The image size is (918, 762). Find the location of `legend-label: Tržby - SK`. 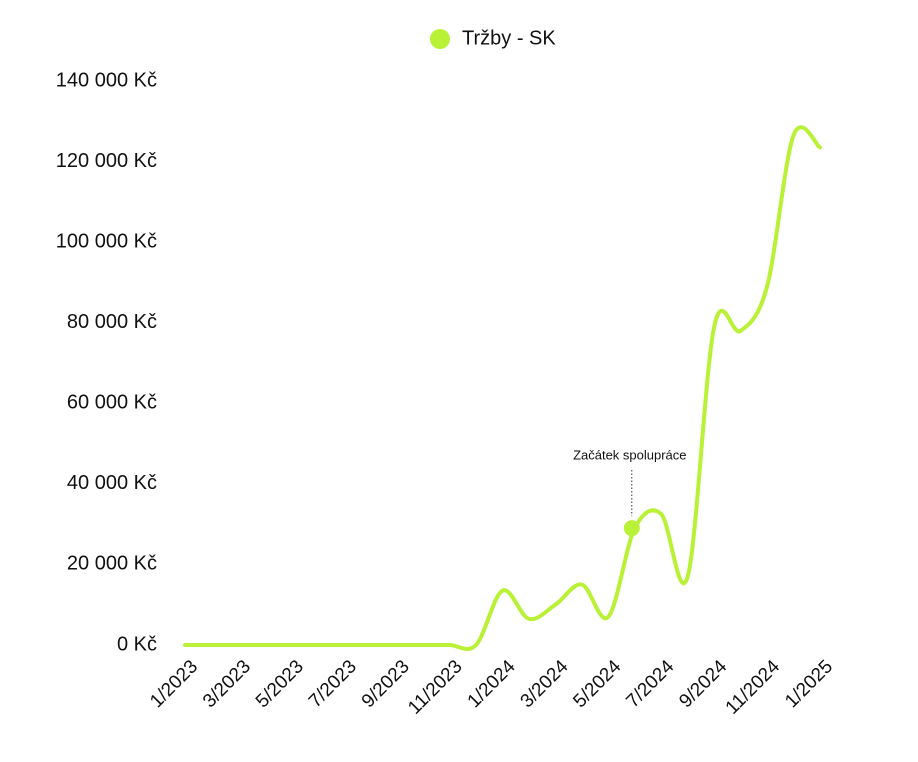

legend-label: Tržby - SK is located at coordinates (509, 38).